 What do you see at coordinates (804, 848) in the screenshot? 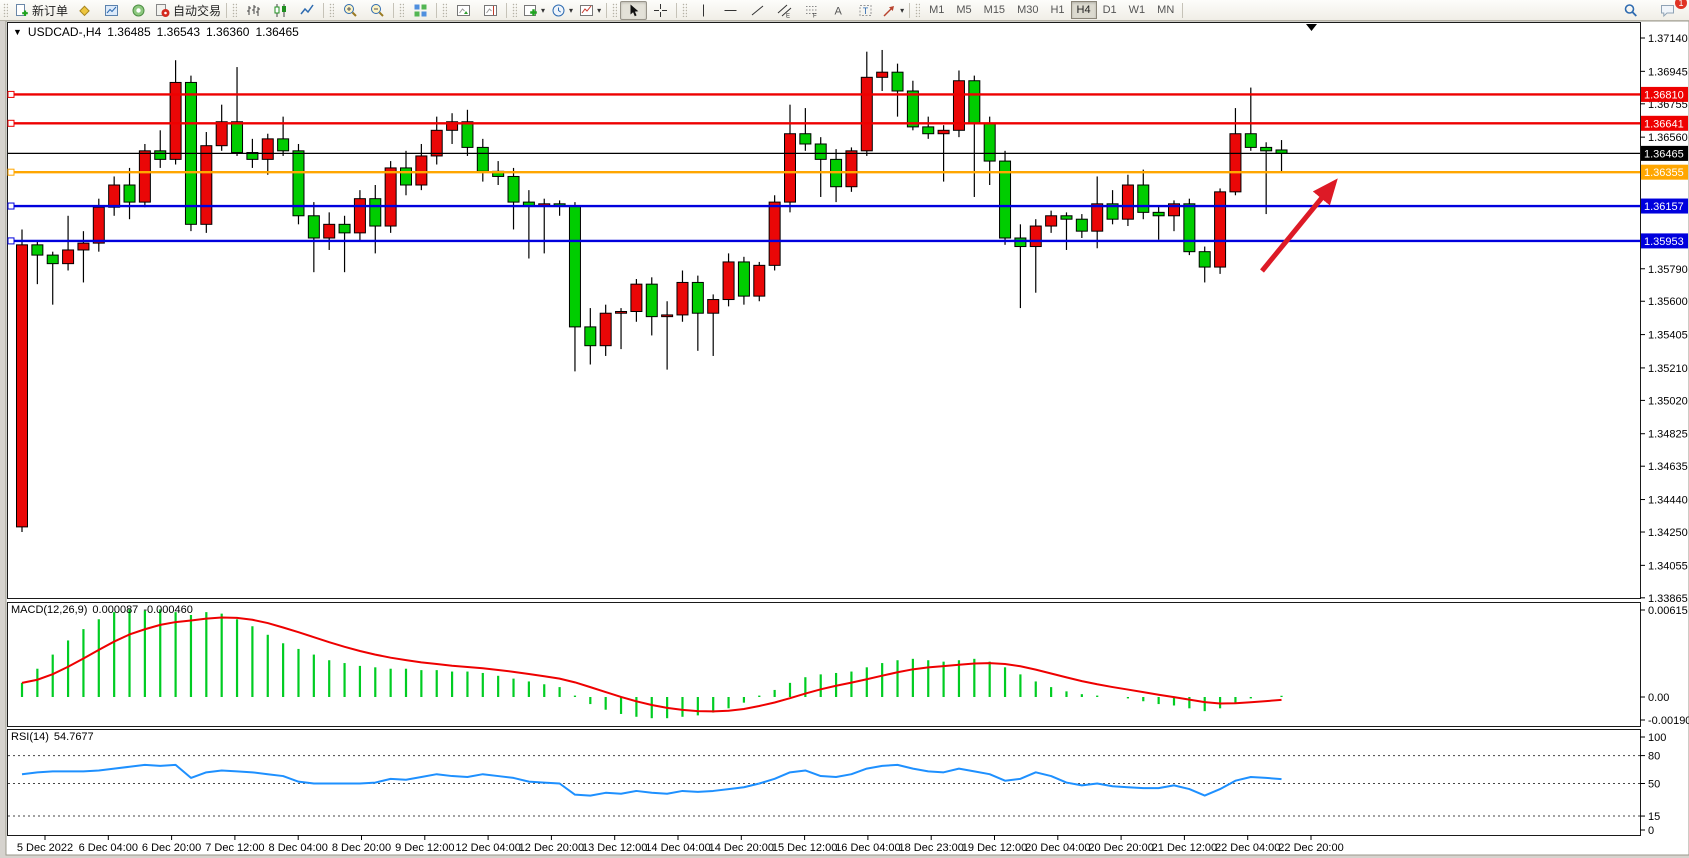
I see `time-tick-label: 15 Dec 12:00` at bounding box center [804, 848].